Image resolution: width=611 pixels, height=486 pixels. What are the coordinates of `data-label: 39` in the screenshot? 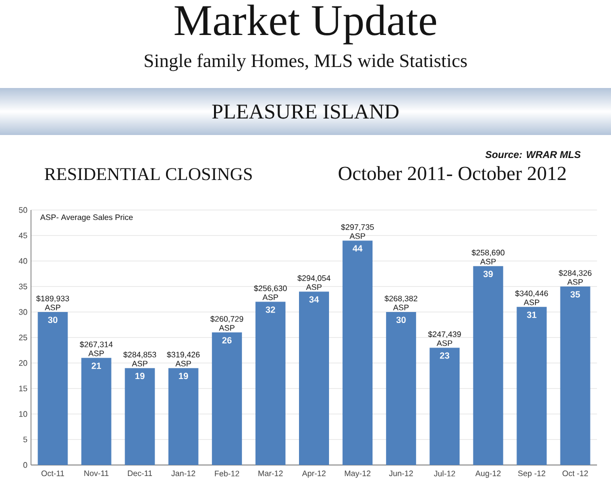 It's located at (488, 274).